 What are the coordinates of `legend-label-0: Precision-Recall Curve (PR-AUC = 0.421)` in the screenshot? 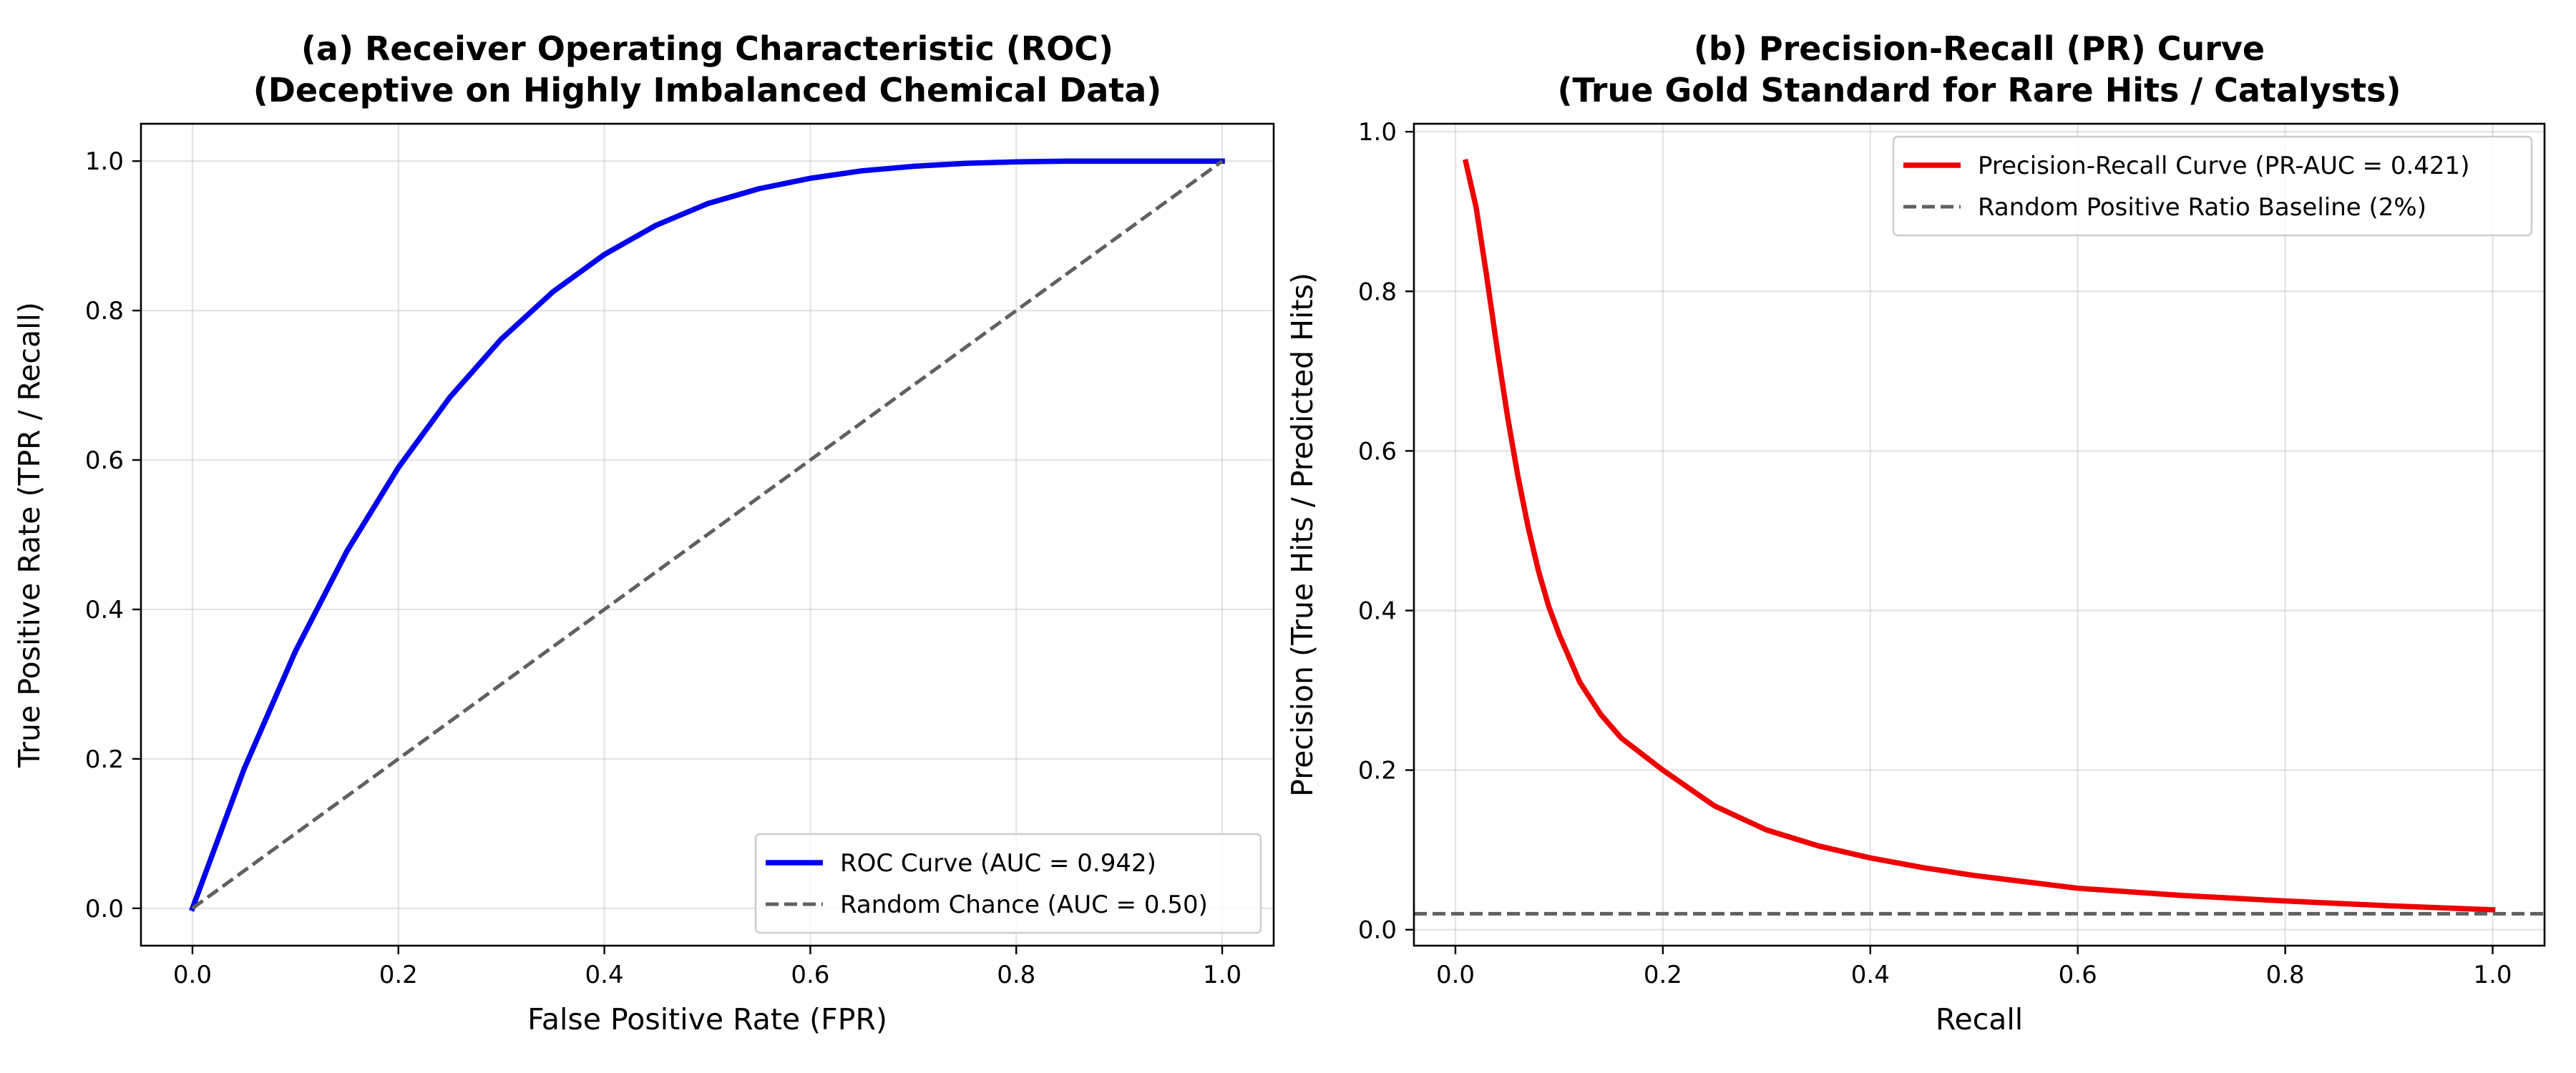 It's located at (2223, 166).